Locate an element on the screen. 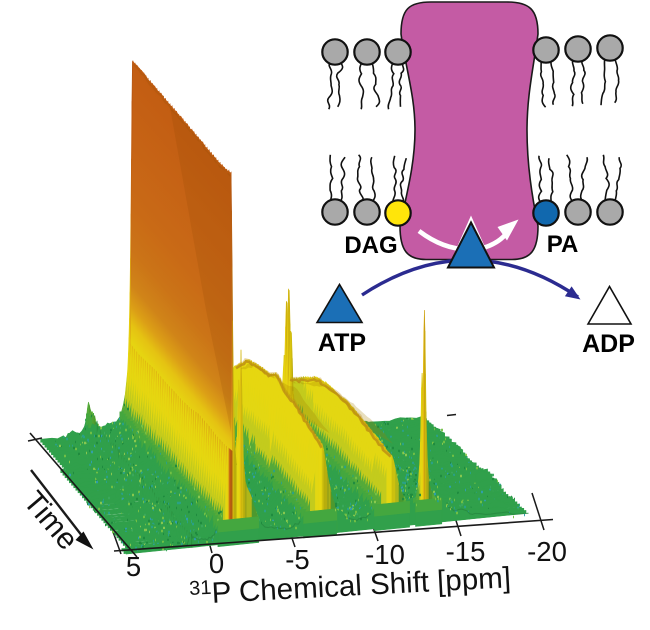 Image resolution: width=650 pixels, height=630 pixels. svg-text: PA is located at coordinates (563, 244).